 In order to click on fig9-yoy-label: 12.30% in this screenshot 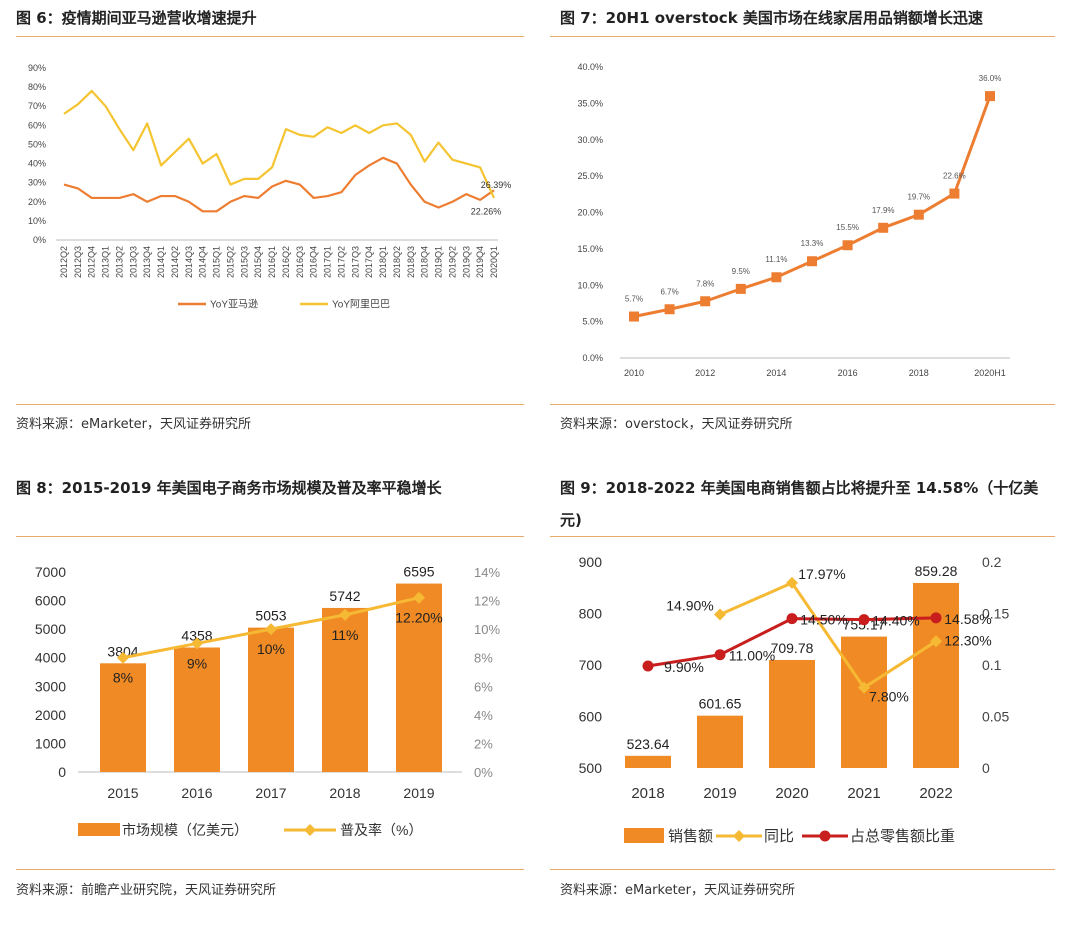, I will do `click(967, 640)`.